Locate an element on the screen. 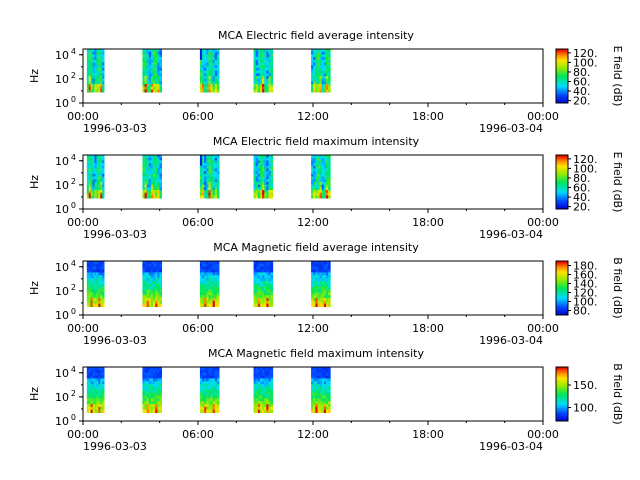 This screenshot has height=480, width=640. colorbar-tick-label: 150. is located at coordinates (585, 385).